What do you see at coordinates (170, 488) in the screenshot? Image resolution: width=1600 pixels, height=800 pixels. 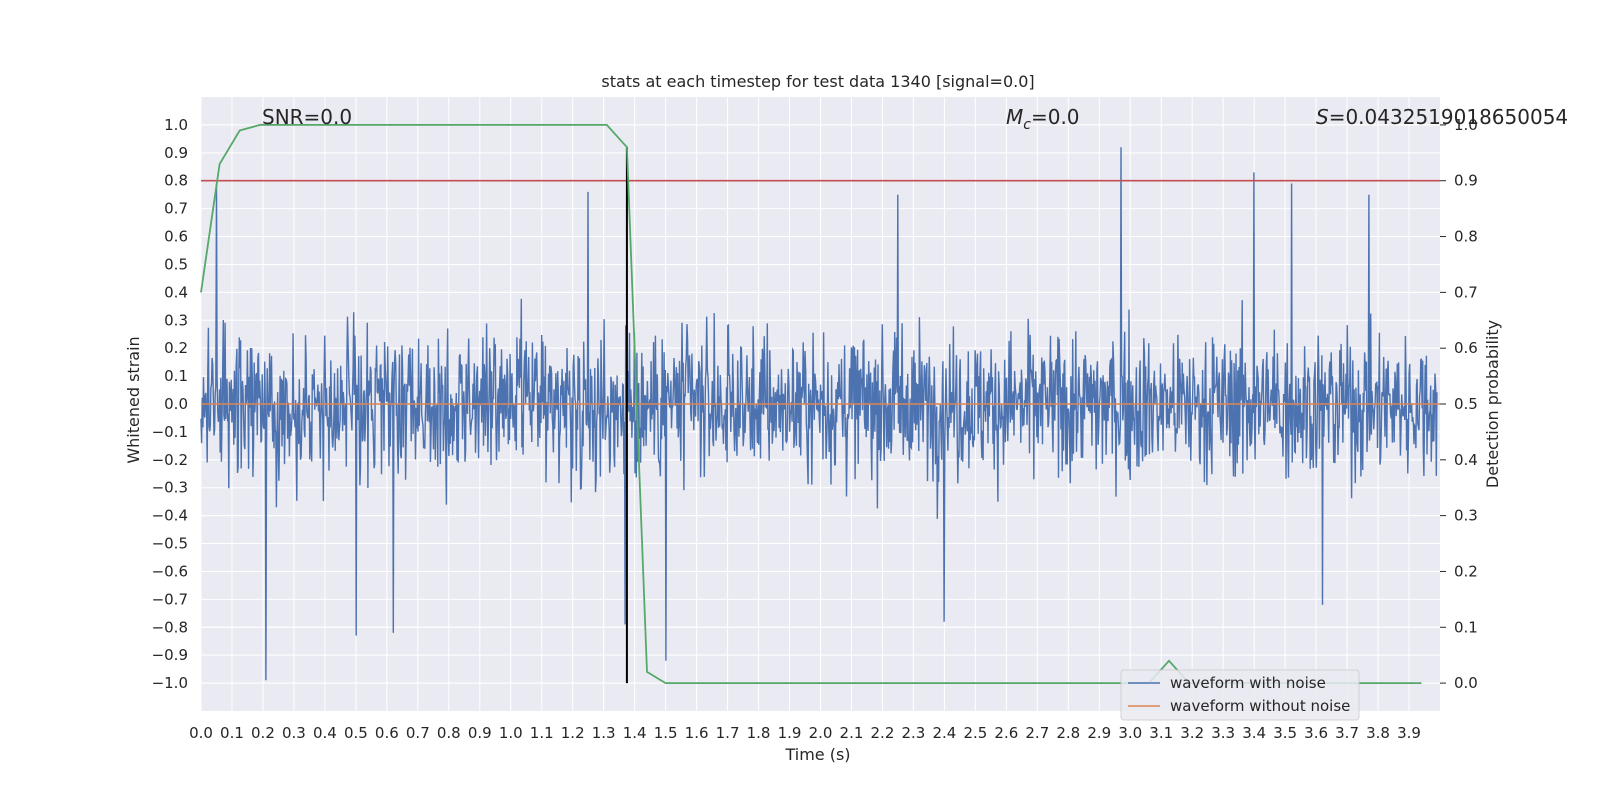 I see `y-tick-label: −0.3` at bounding box center [170, 488].